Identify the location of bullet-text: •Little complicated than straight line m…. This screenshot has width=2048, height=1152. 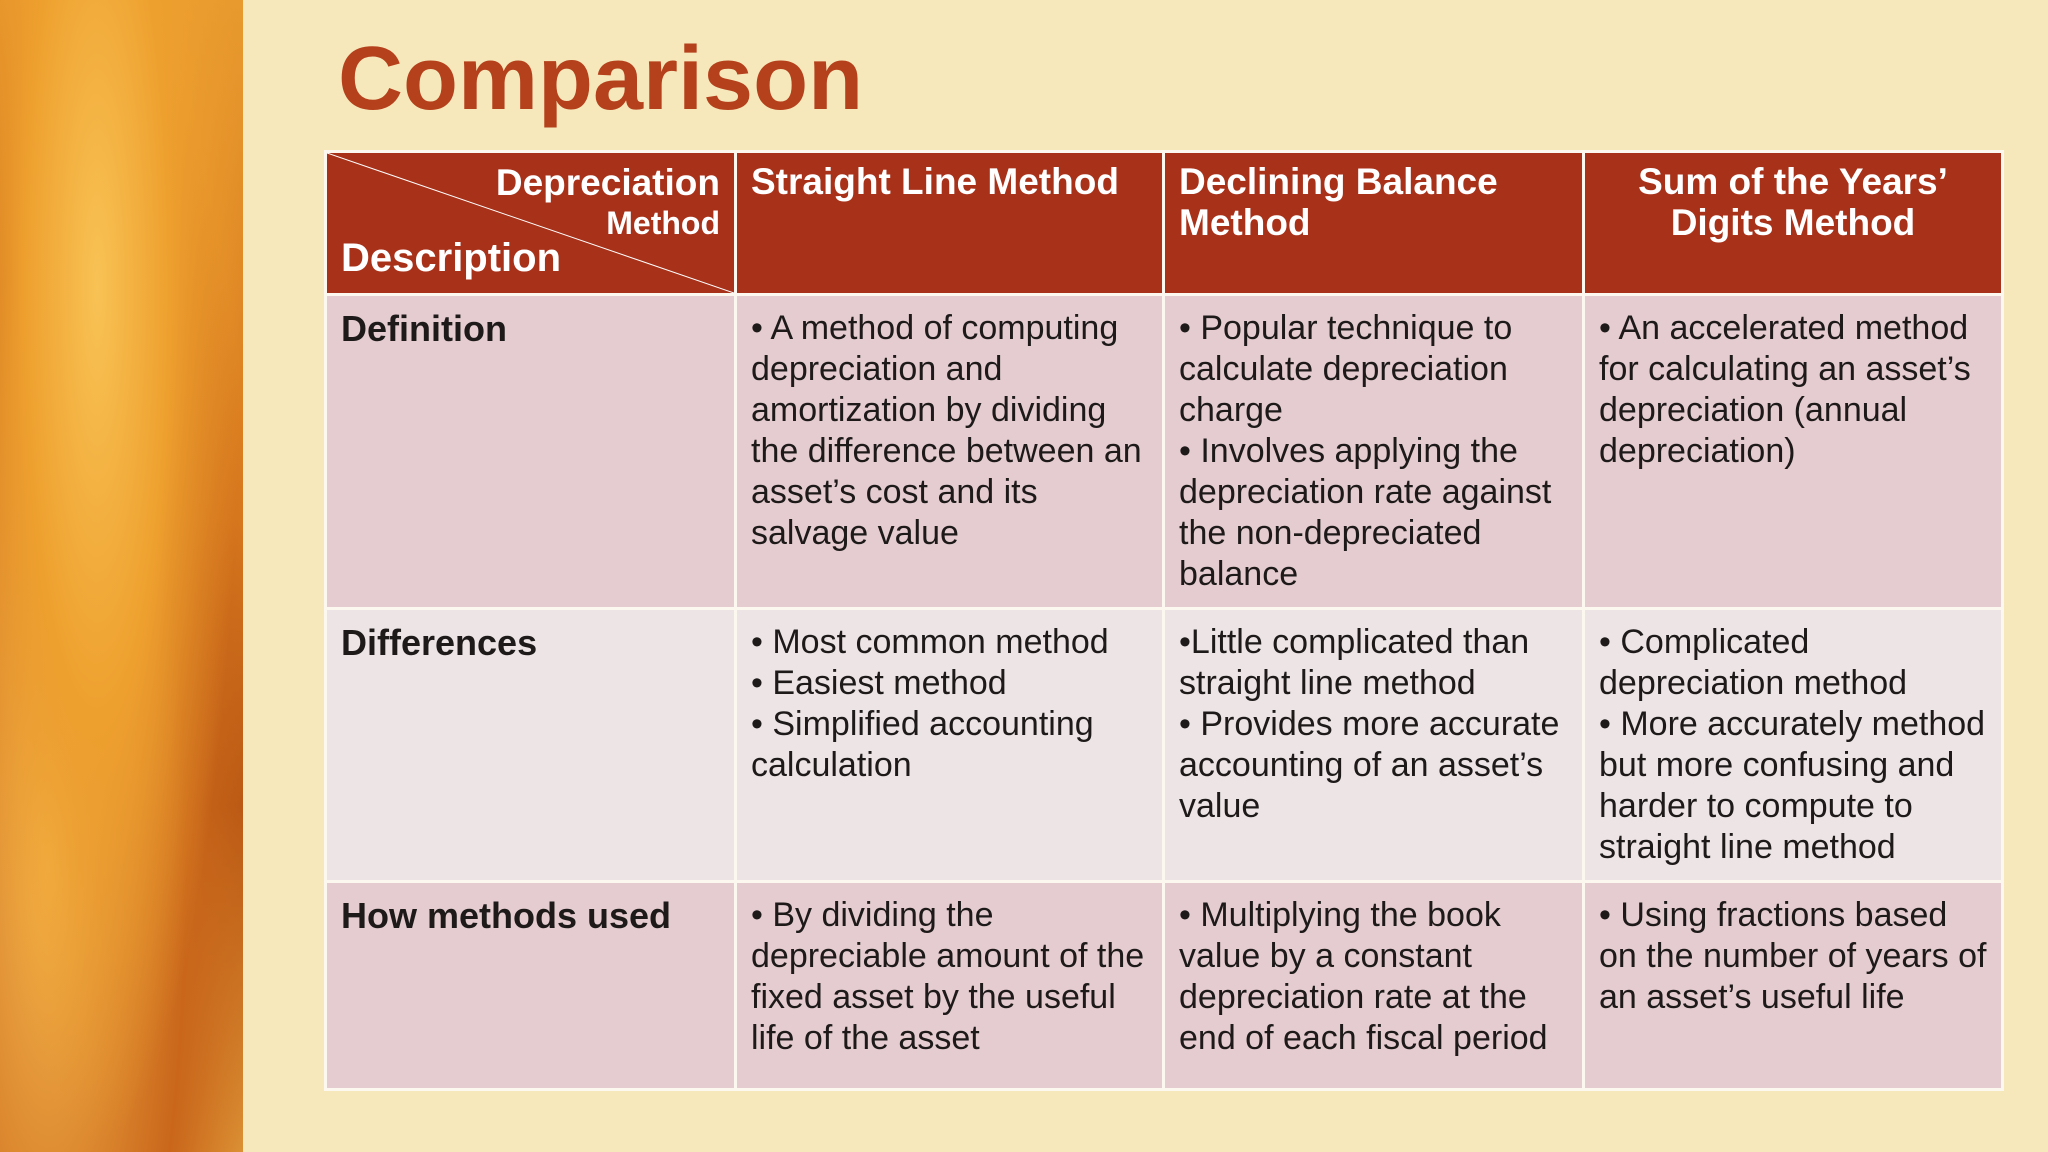
(1354, 662).